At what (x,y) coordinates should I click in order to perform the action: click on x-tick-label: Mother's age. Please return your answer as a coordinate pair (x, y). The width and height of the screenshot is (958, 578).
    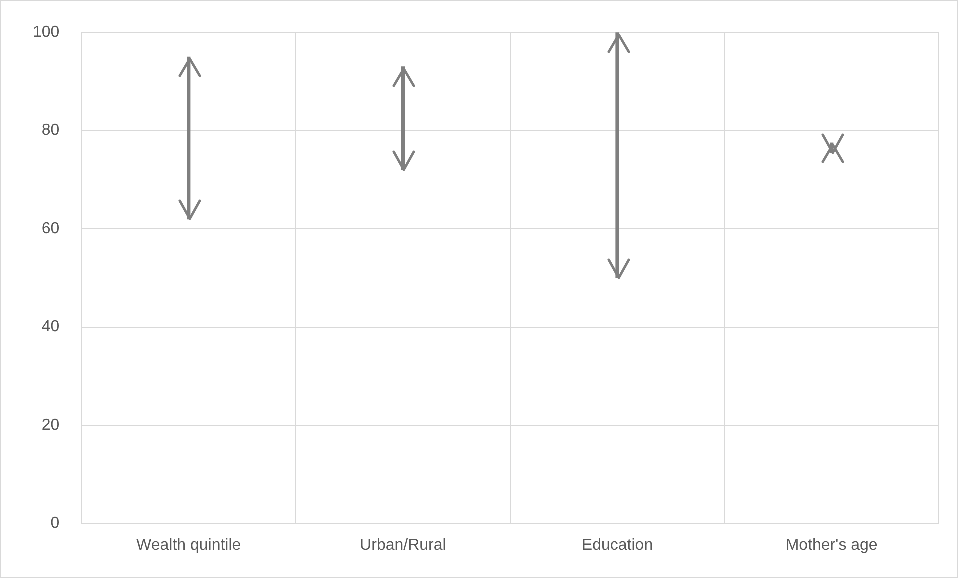
    Looking at the image, I should click on (832, 545).